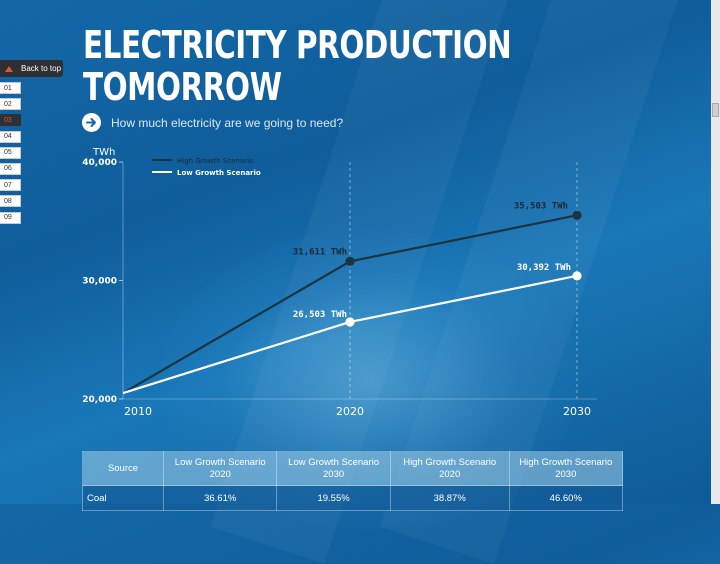  Describe the element at coordinates (10, 104) in the screenshot. I see `nav-item-02: 02` at that location.